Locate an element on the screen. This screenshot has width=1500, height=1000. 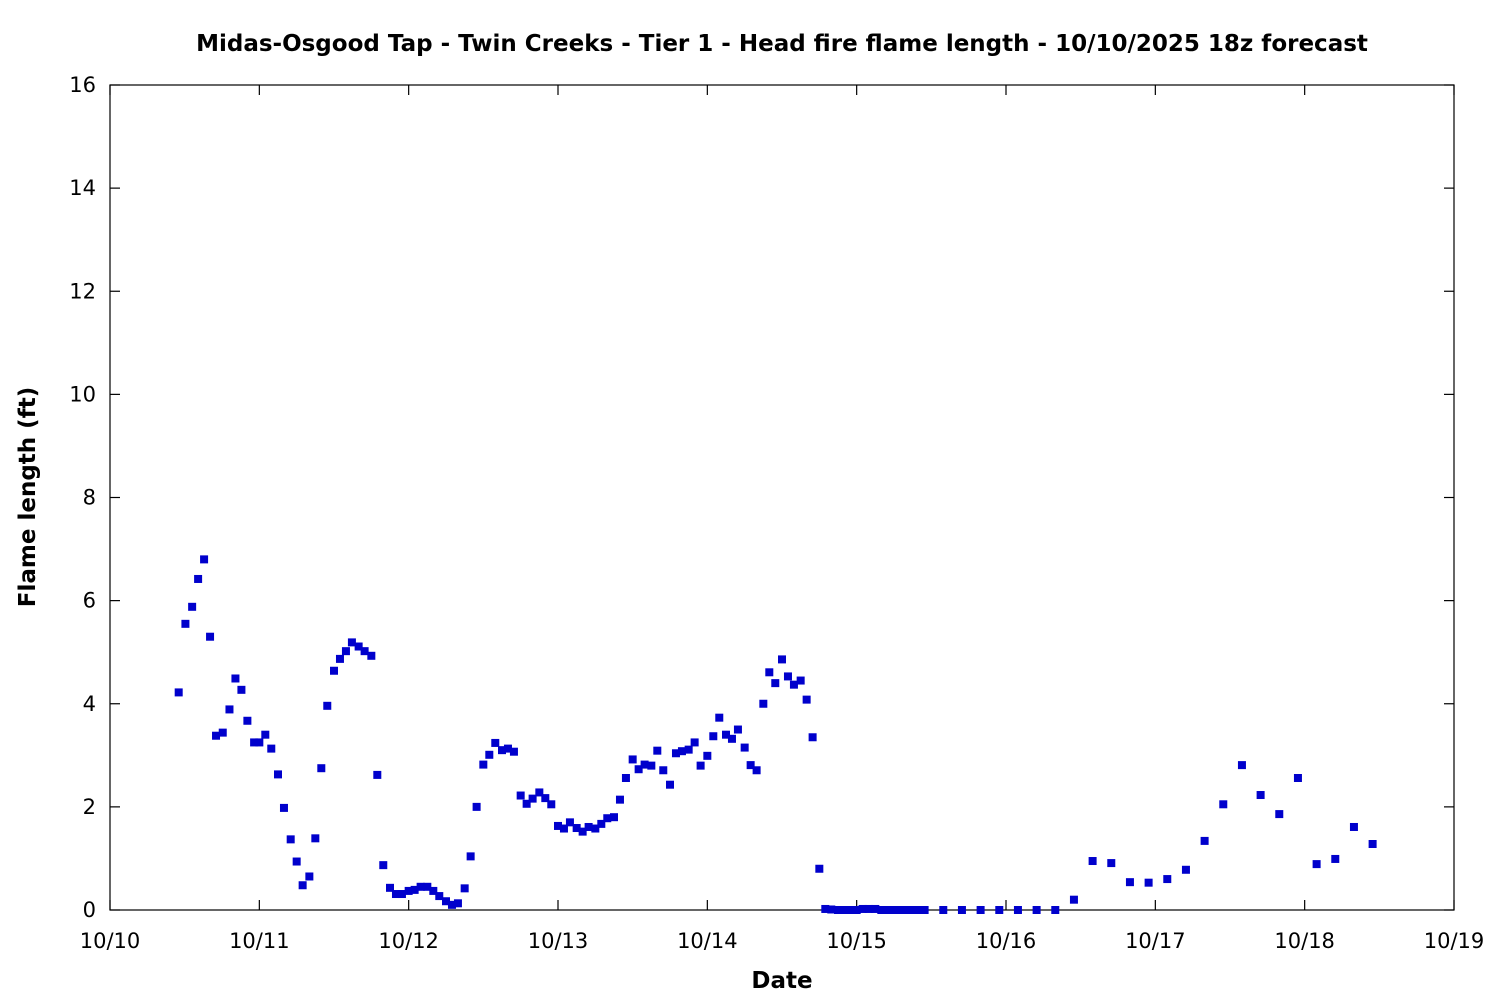
x-tick-label: 10/15 is located at coordinates (856, 941).